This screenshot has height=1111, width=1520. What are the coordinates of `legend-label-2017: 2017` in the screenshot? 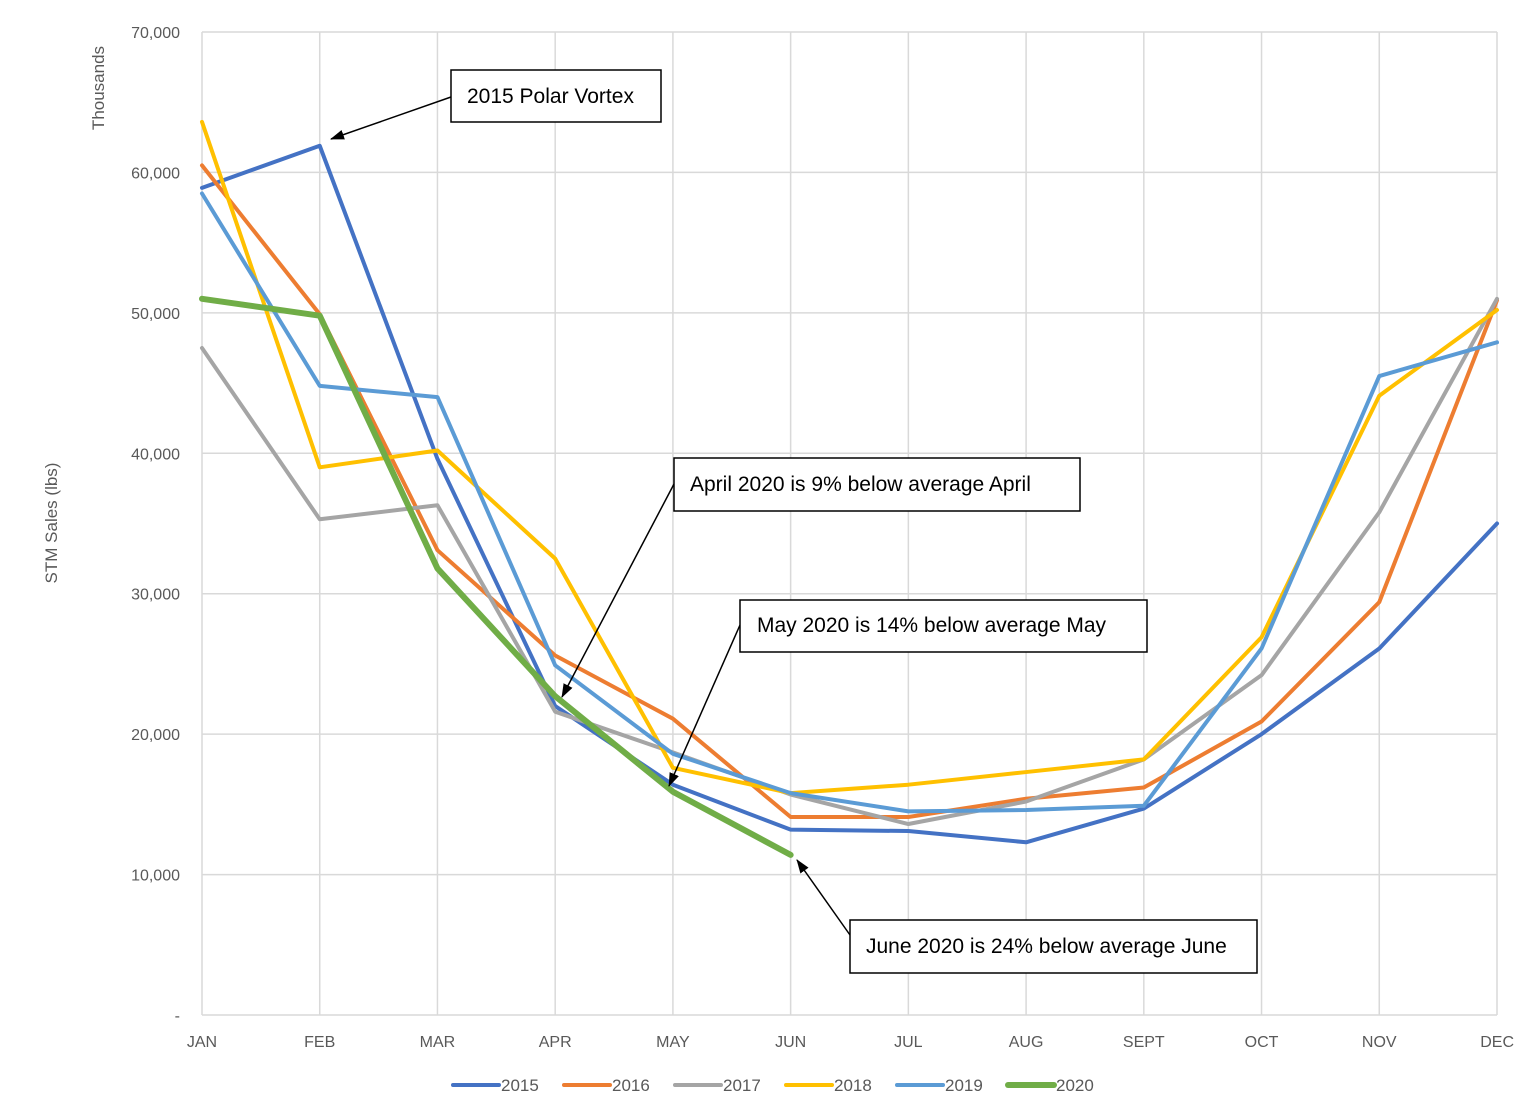 It's located at (742, 1085).